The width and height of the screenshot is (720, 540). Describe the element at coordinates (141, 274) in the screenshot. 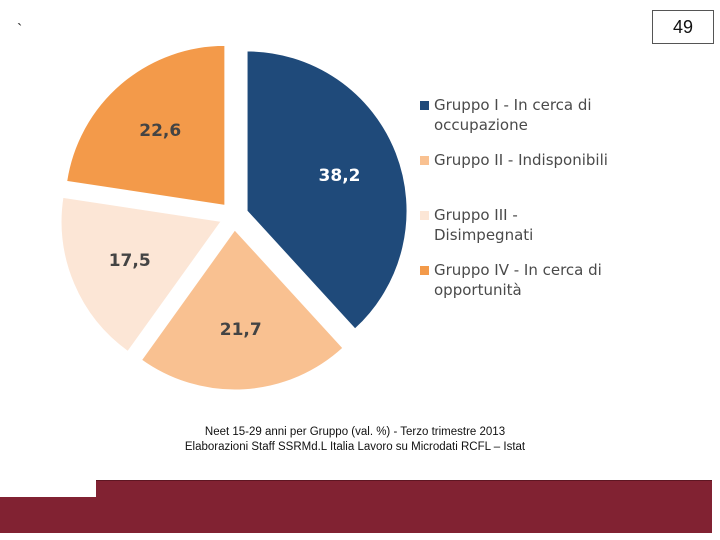

I see `pie-slice-gruppo-iii` at that location.